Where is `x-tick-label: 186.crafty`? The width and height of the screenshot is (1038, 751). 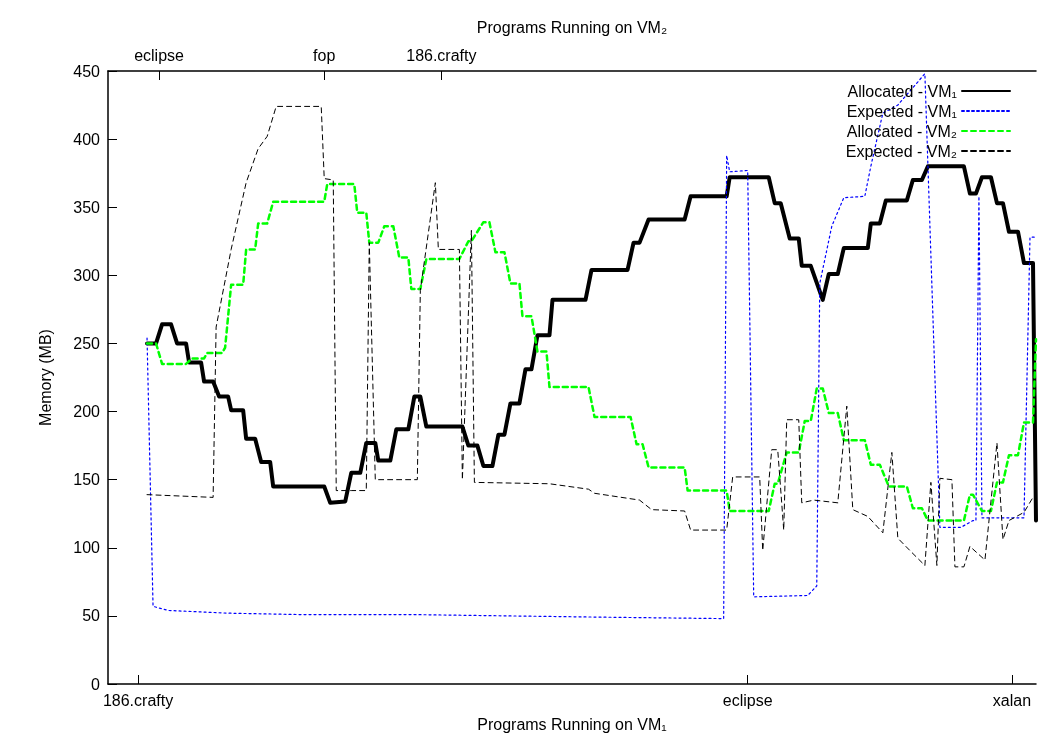
x-tick-label: 186.crafty is located at coordinates (138, 700).